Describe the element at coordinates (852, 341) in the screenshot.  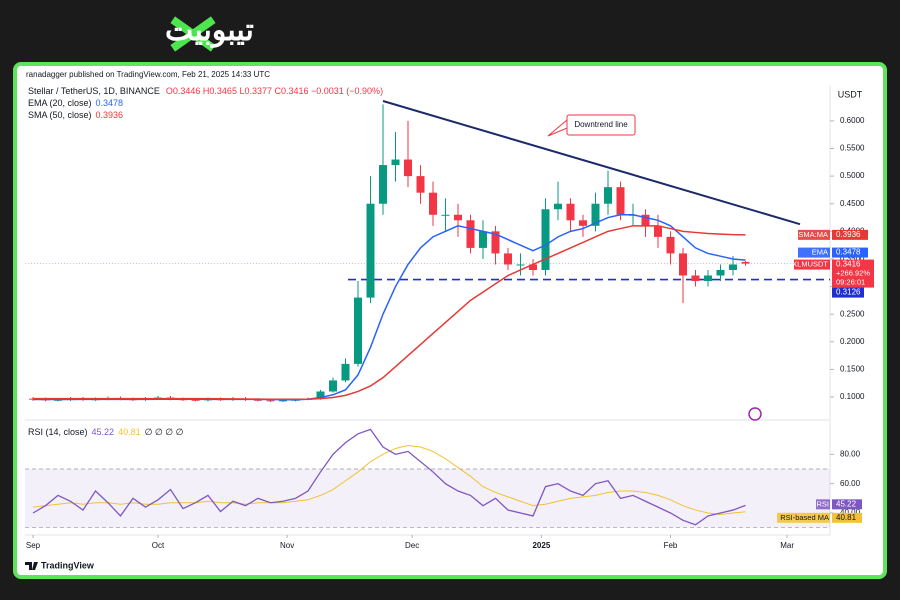
I see `y-tick-label: 0.2000` at that location.